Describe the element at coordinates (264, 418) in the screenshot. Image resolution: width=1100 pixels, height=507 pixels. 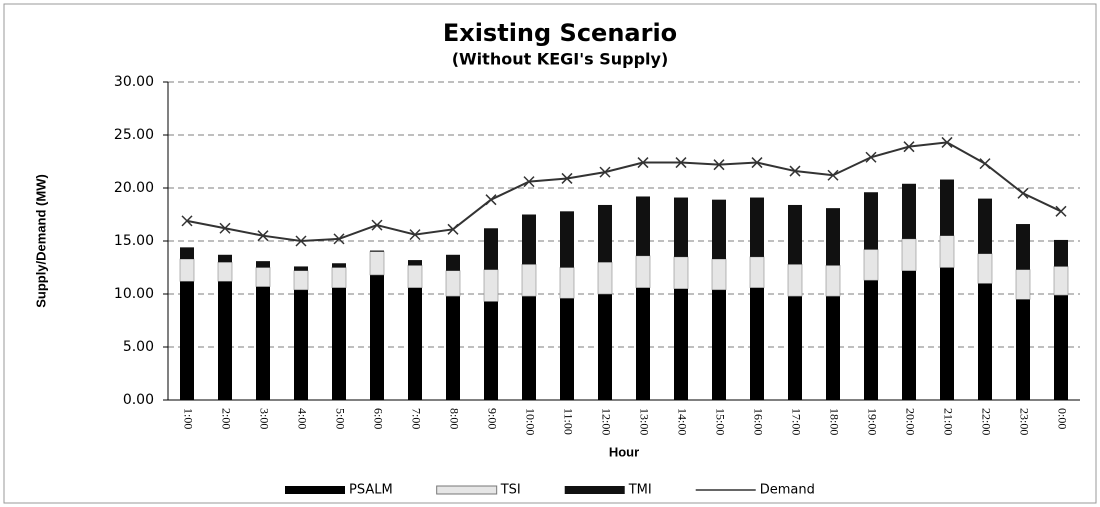
I see `x-tick-label: 3:00` at that location.